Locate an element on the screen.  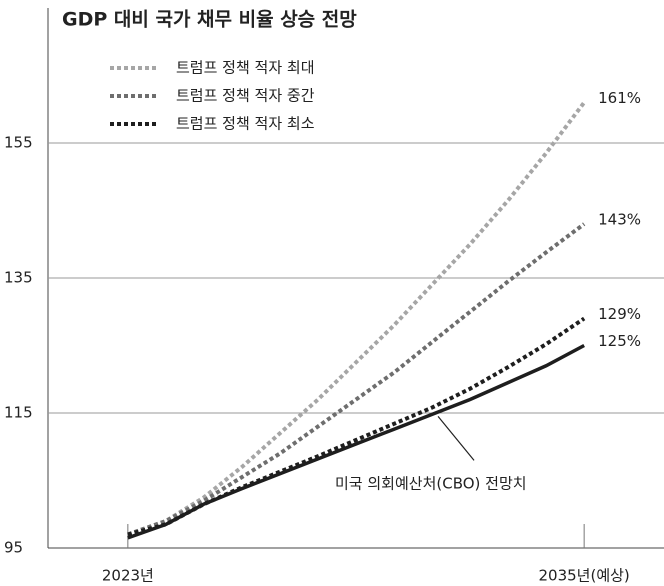
value-label: 143% is located at coordinates (619, 220).